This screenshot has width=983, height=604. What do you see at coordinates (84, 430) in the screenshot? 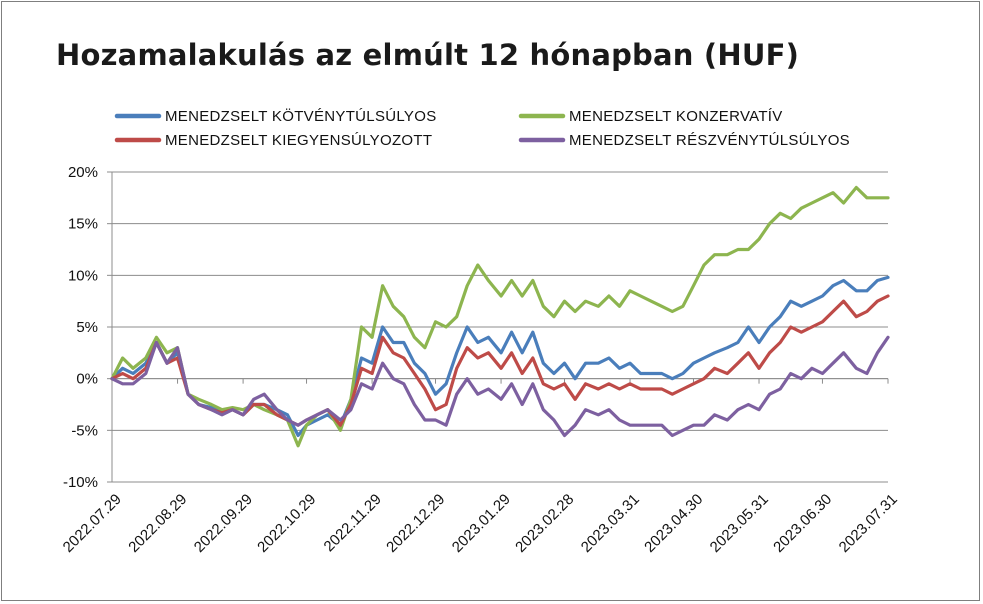
I see `y-tick-label: -5%` at bounding box center [84, 430].